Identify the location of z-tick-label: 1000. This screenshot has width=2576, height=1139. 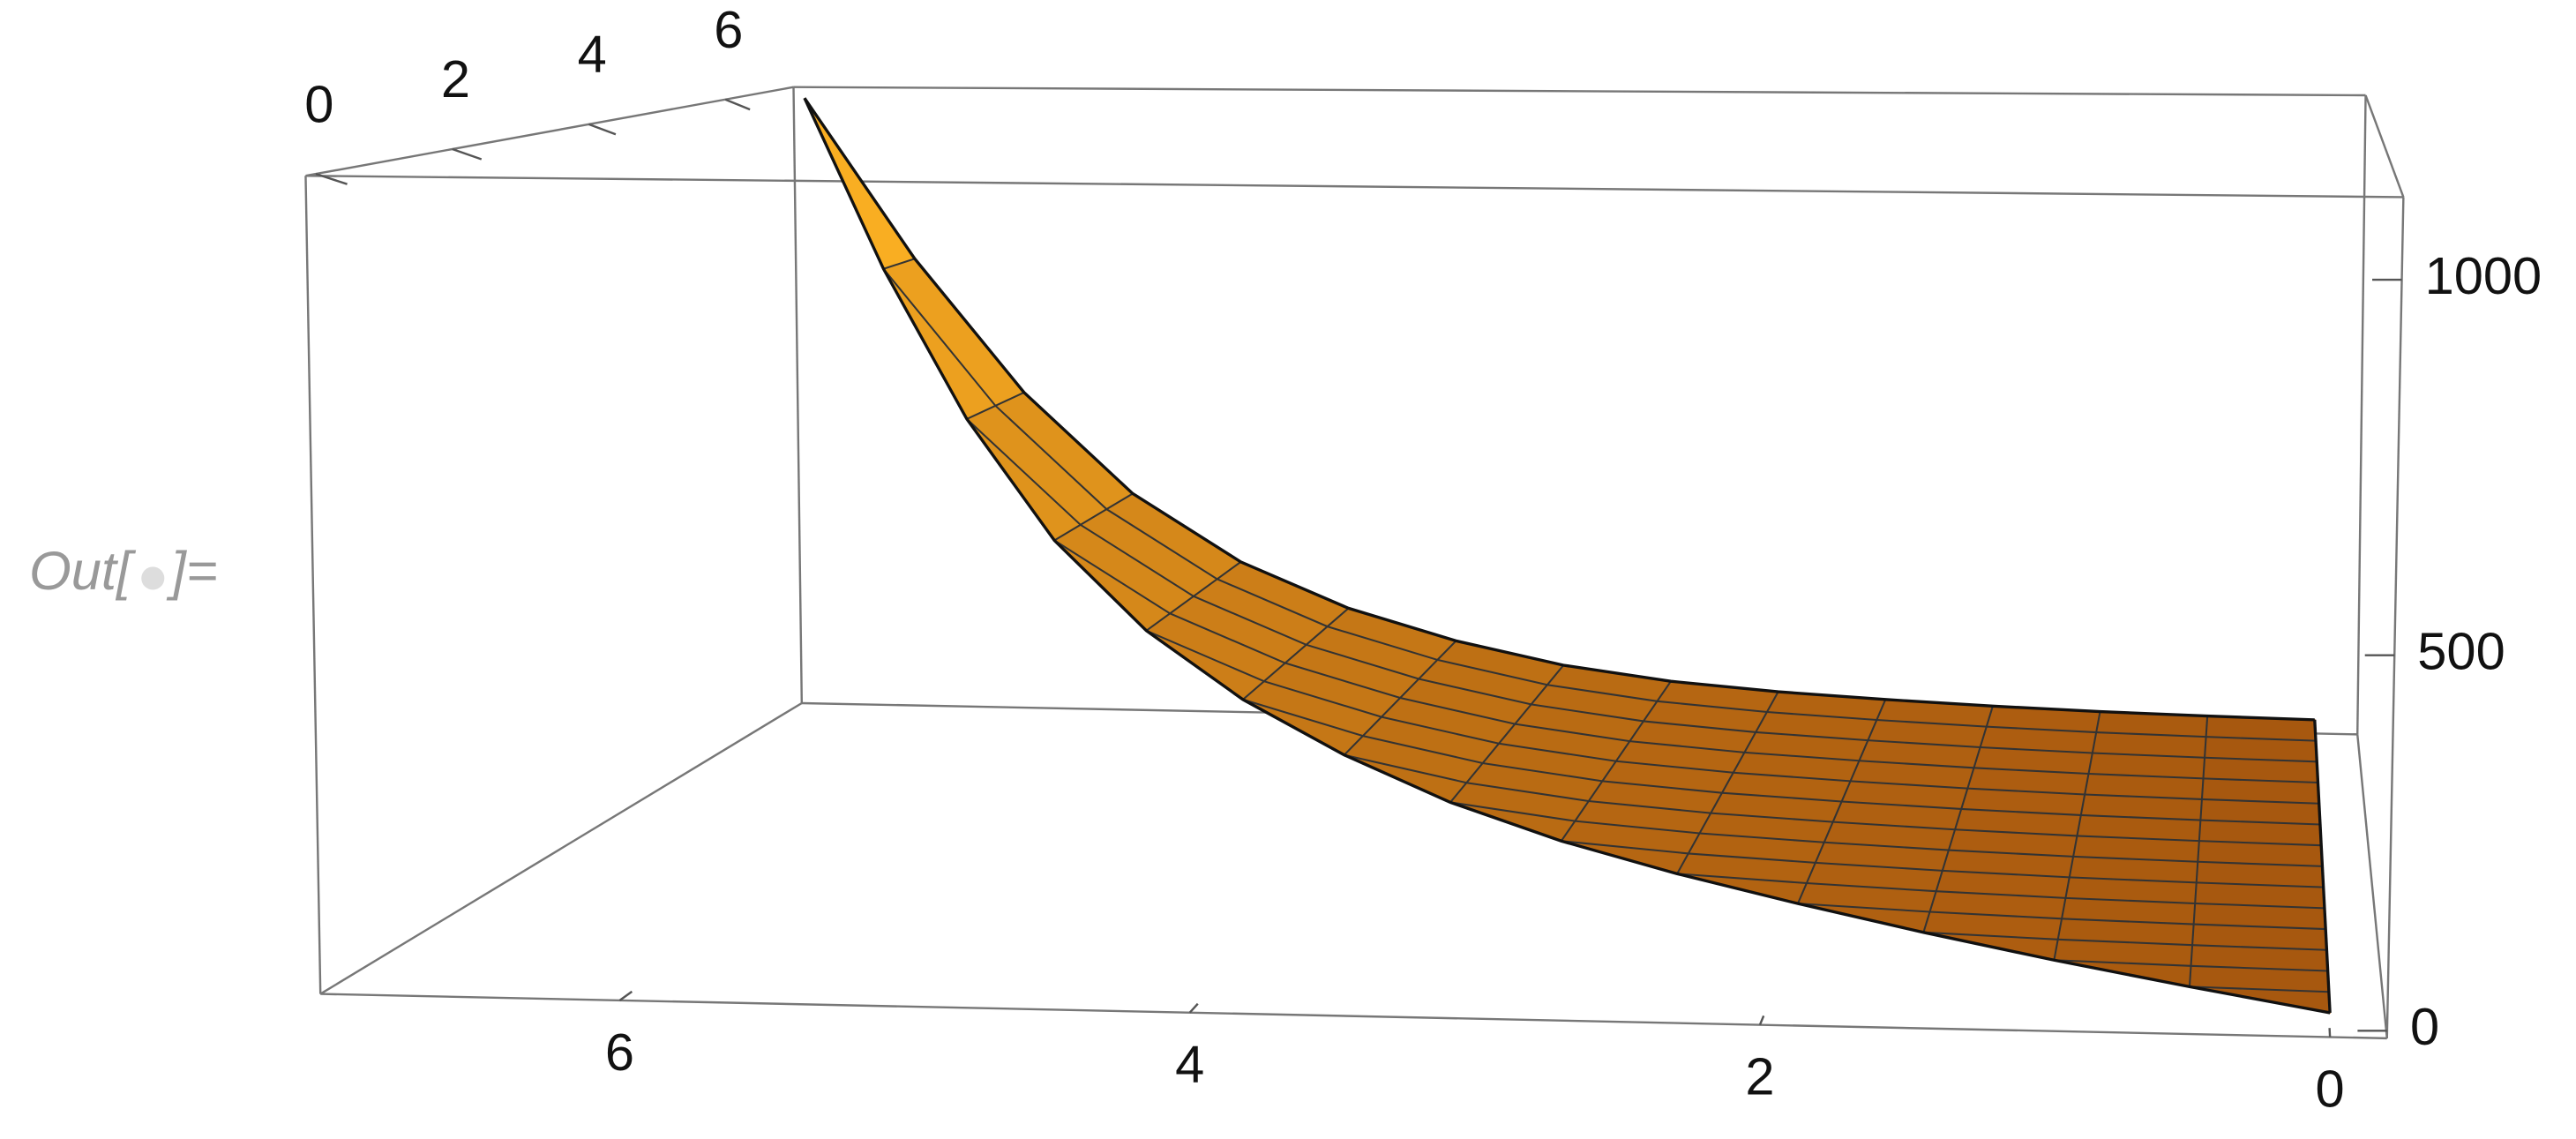
(2483, 275).